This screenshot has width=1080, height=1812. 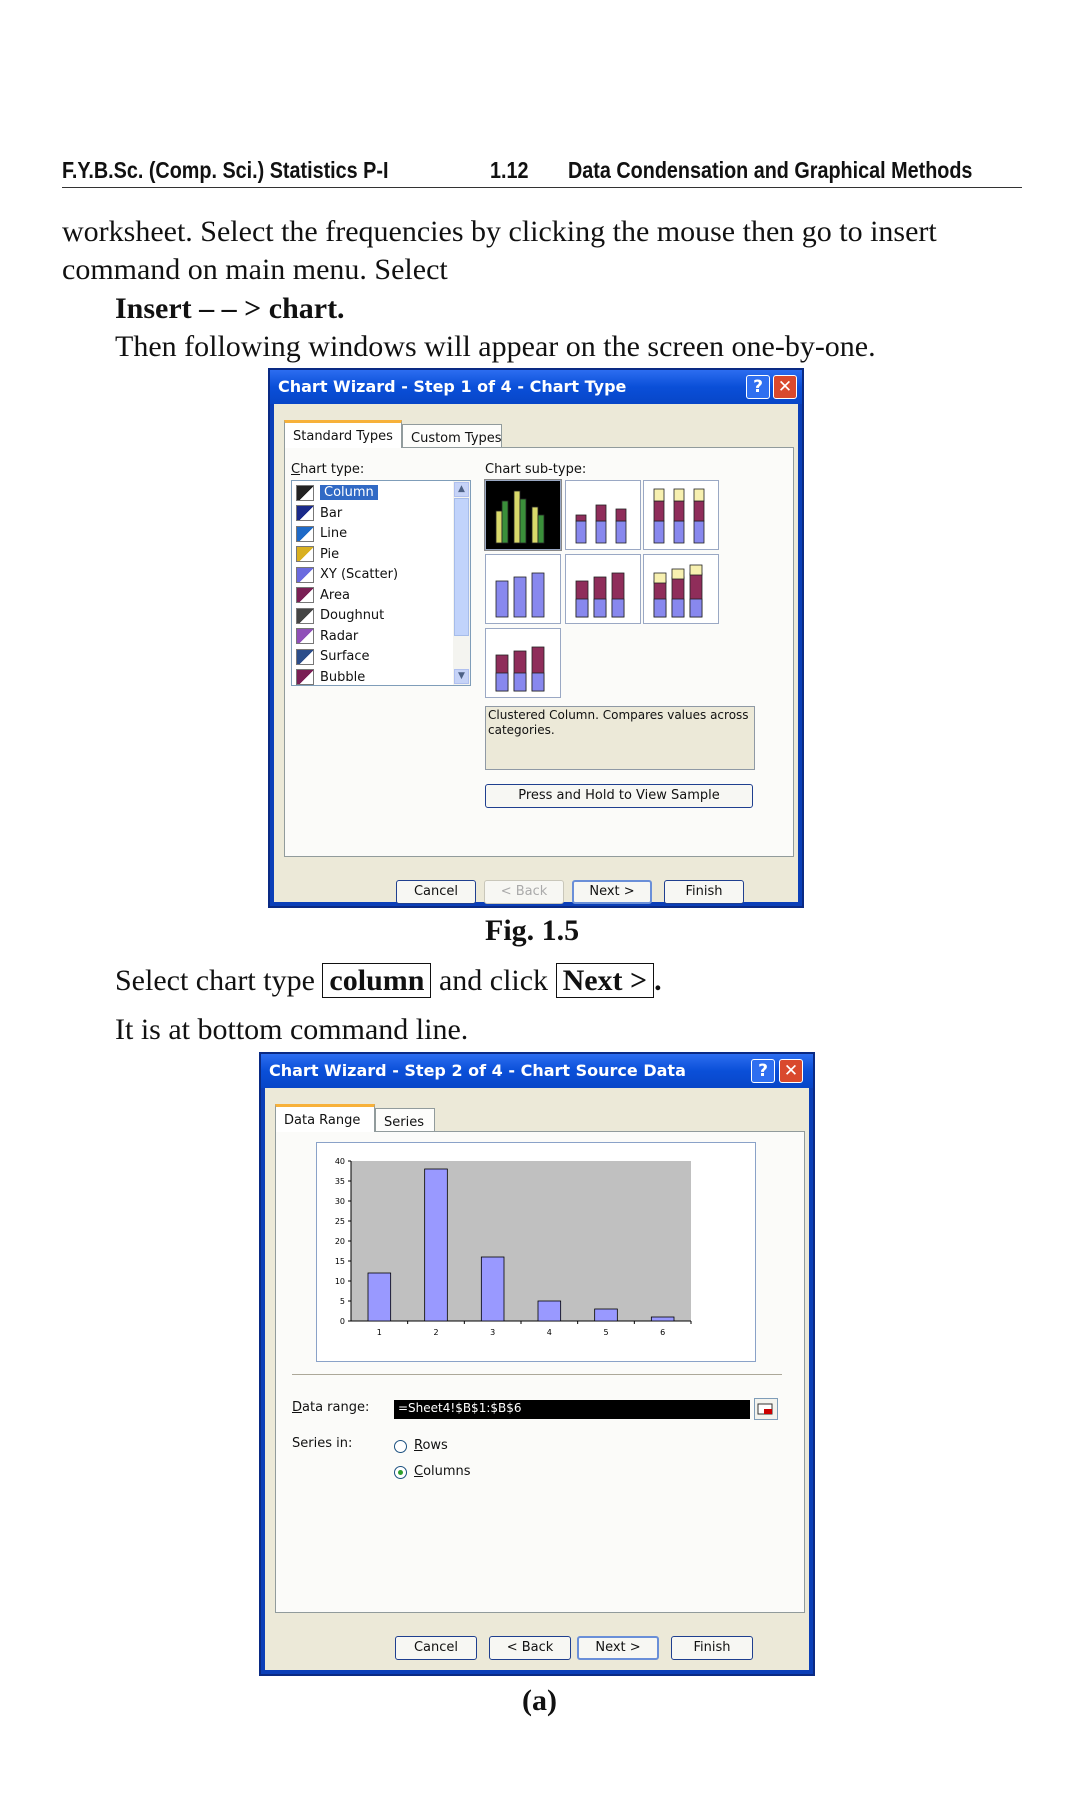 I want to click on chart-type-item-column: Column, so click(x=337, y=493).